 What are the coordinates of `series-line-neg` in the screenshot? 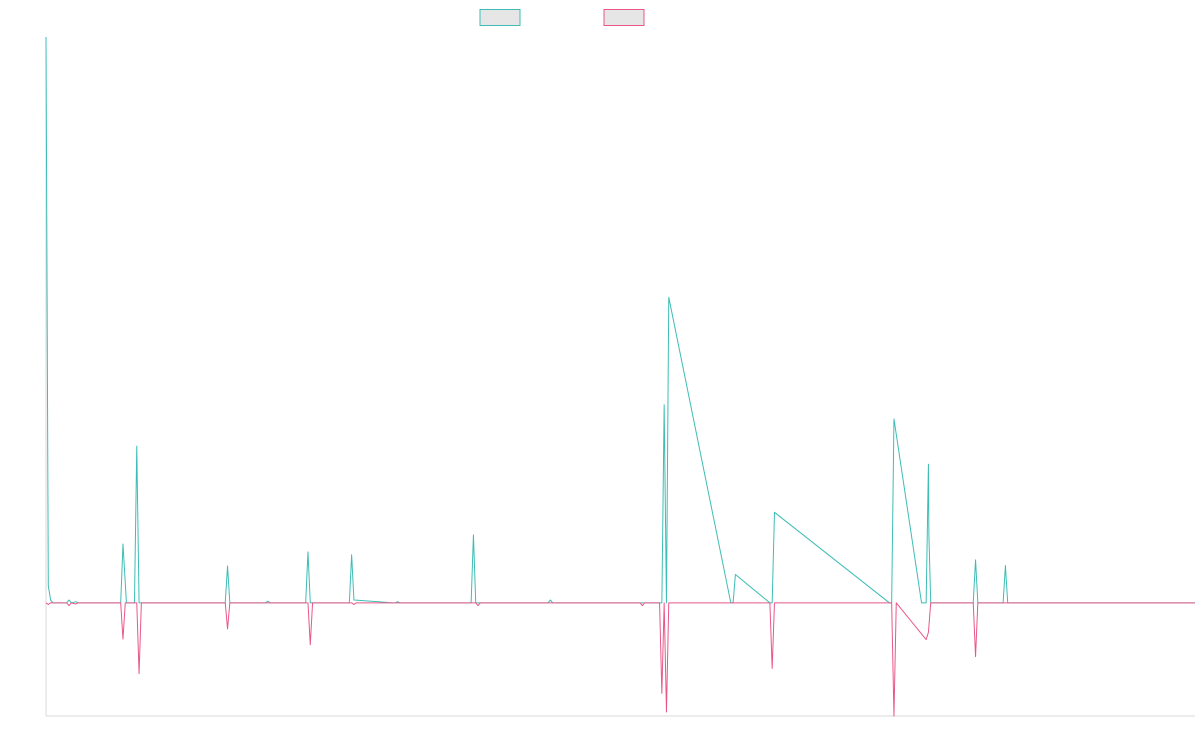 It's located at (620, 659).